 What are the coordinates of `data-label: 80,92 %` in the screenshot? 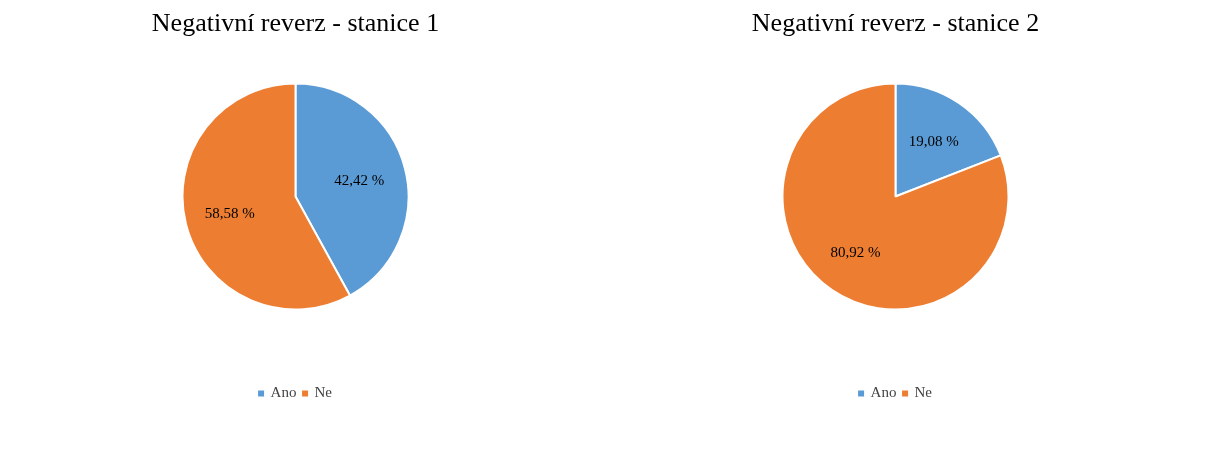 It's located at (855, 252).